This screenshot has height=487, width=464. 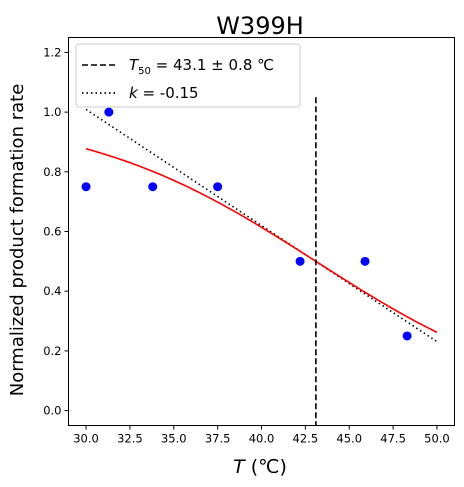 I want to click on legend-k-symbol: k, so click(x=134, y=93).